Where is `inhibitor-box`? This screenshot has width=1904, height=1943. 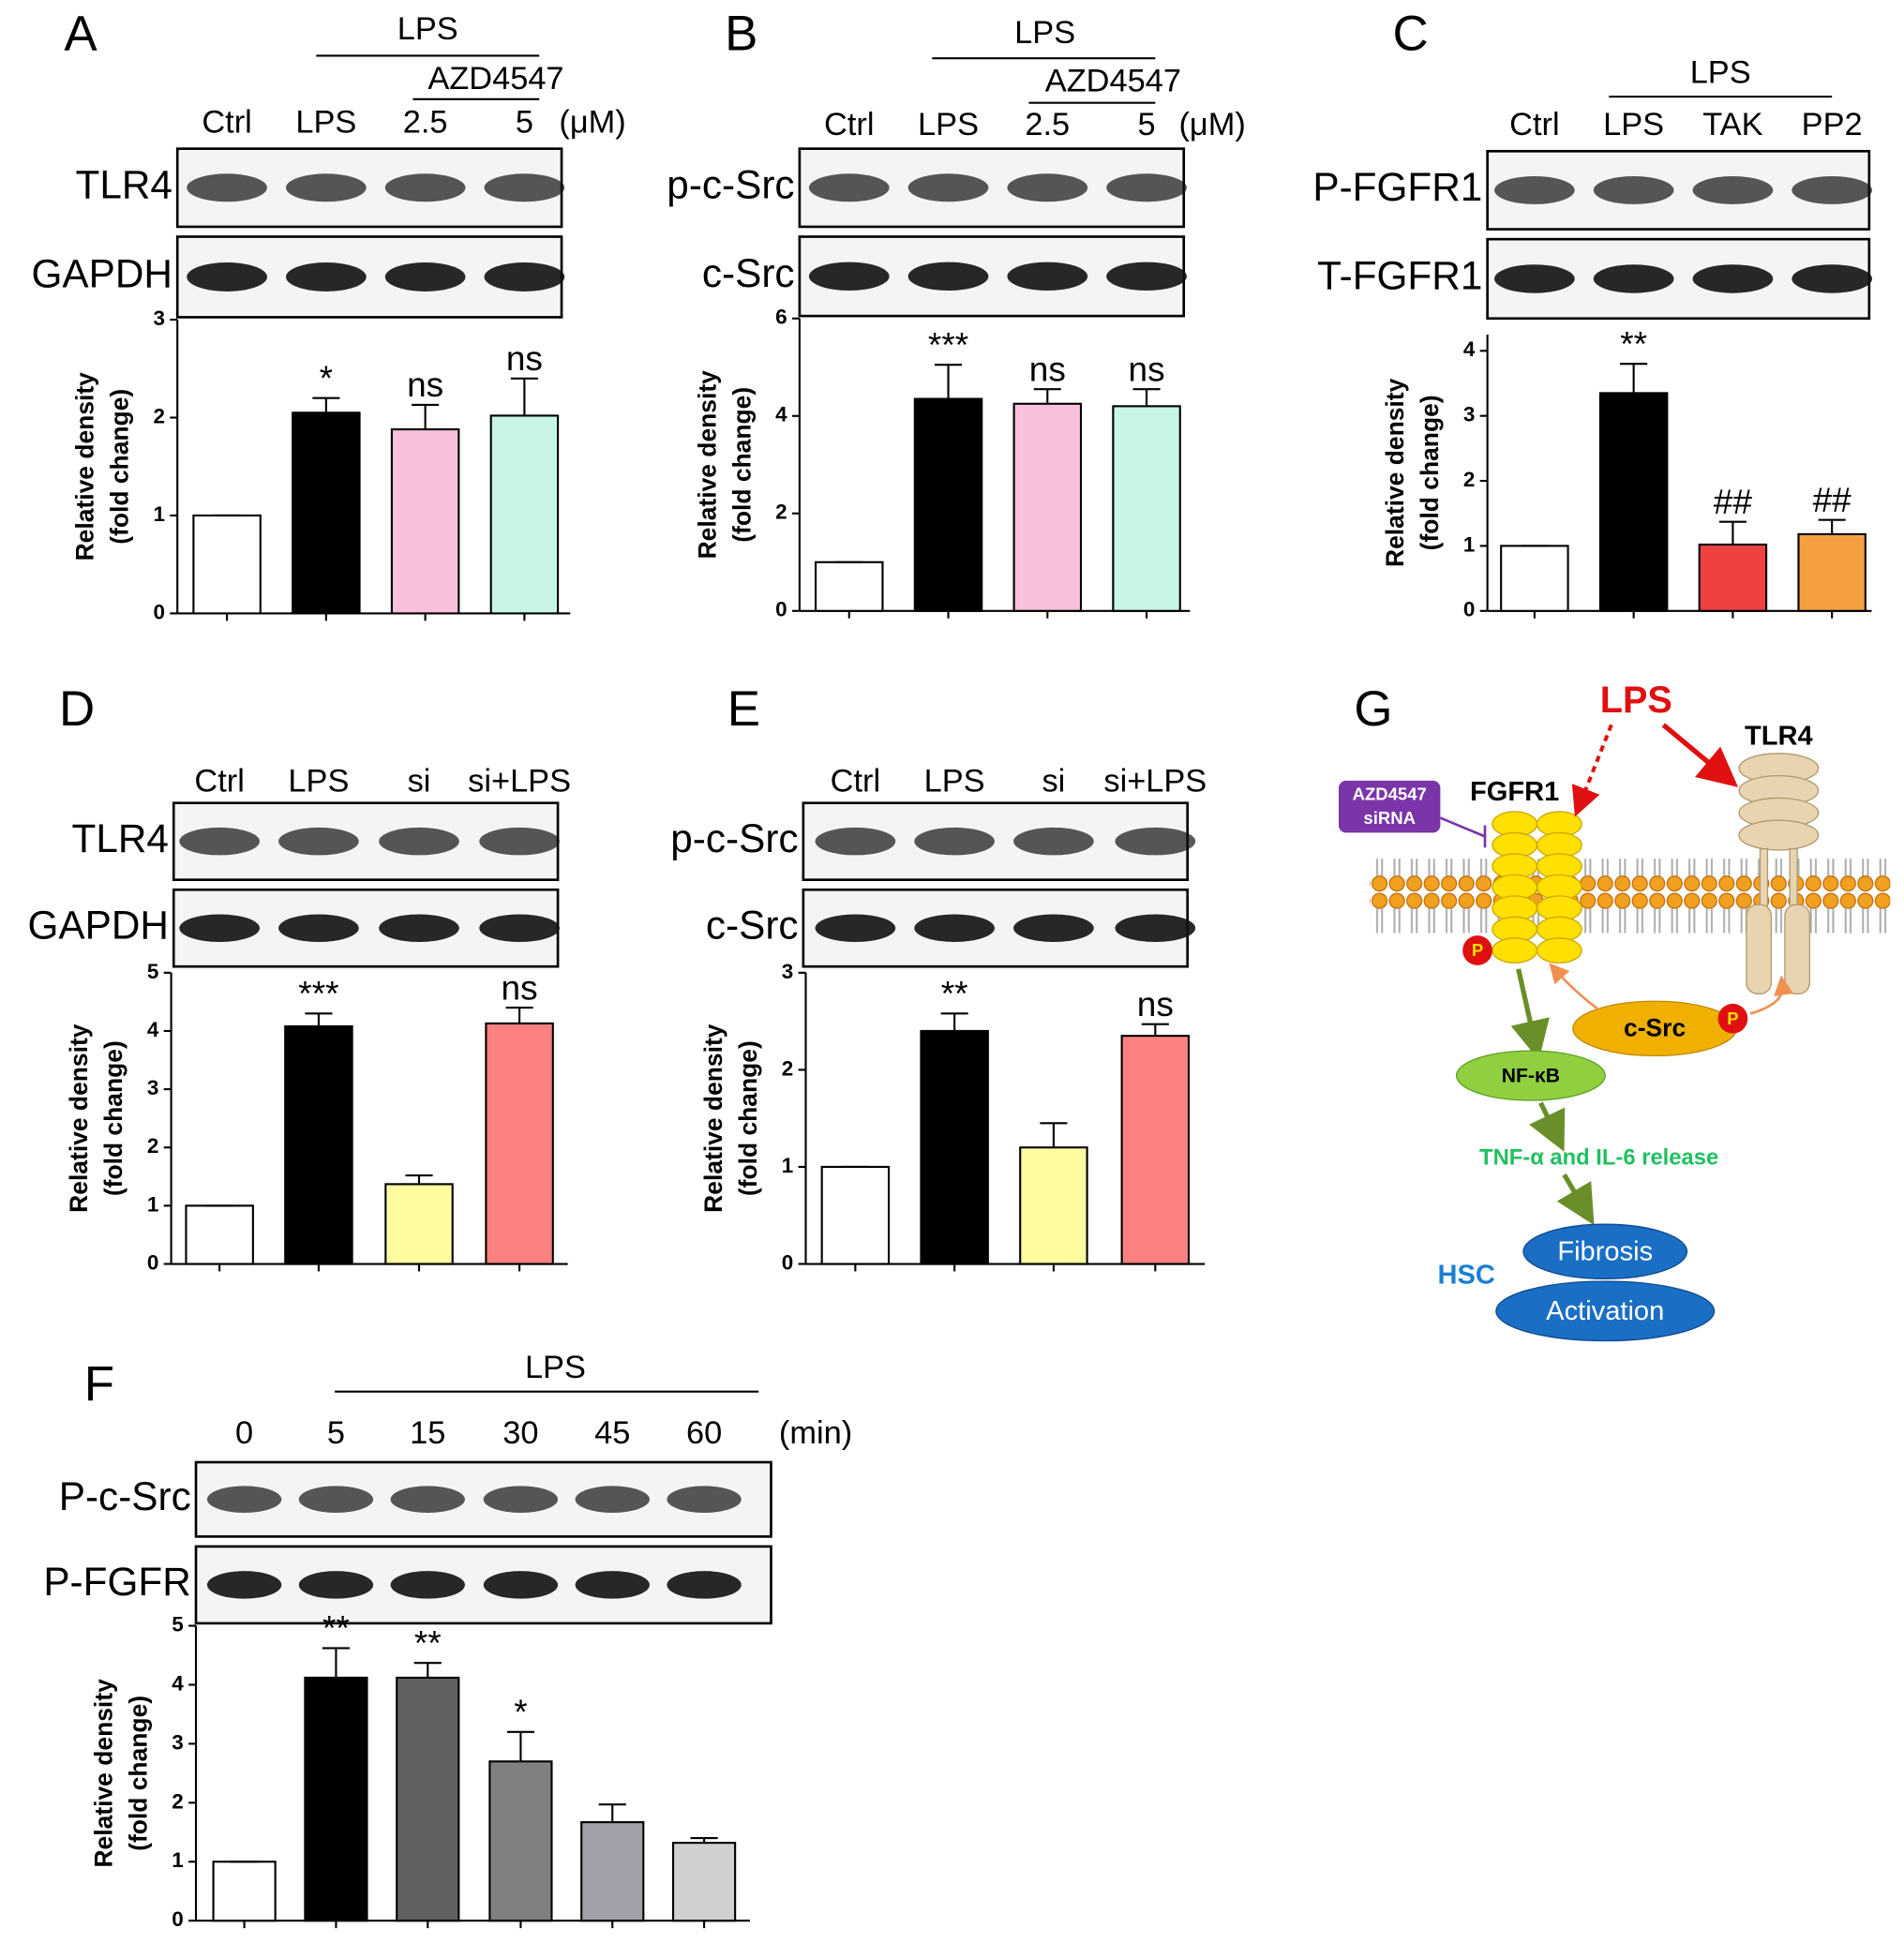 inhibitor-box is located at coordinates (1389, 806).